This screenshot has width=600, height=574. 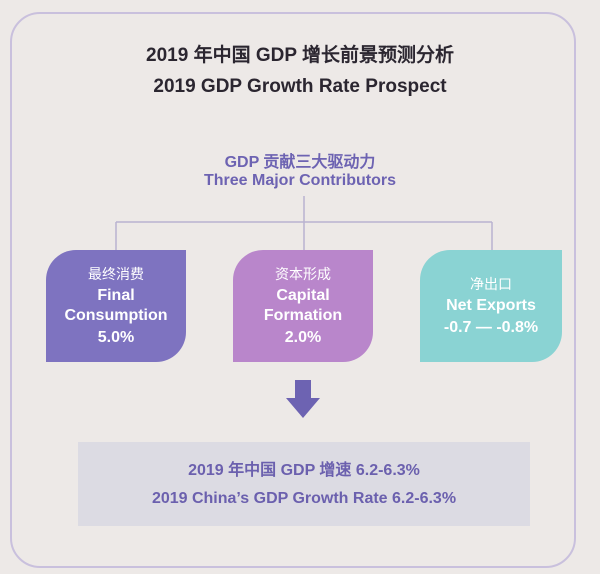 What do you see at coordinates (116, 315) in the screenshot?
I see `card-label-en-2: Consumption` at bounding box center [116, 315].